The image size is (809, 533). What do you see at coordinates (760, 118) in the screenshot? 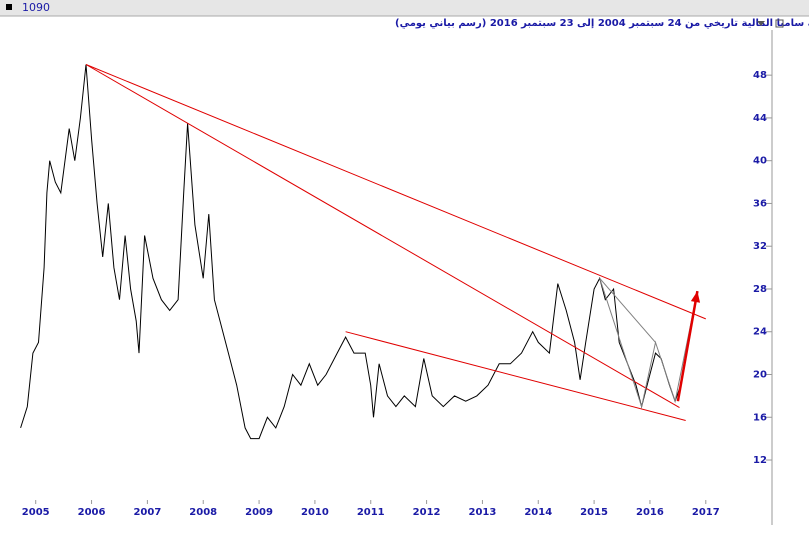
I see `y-tick-label: 44` at bounding box center [760, 118].